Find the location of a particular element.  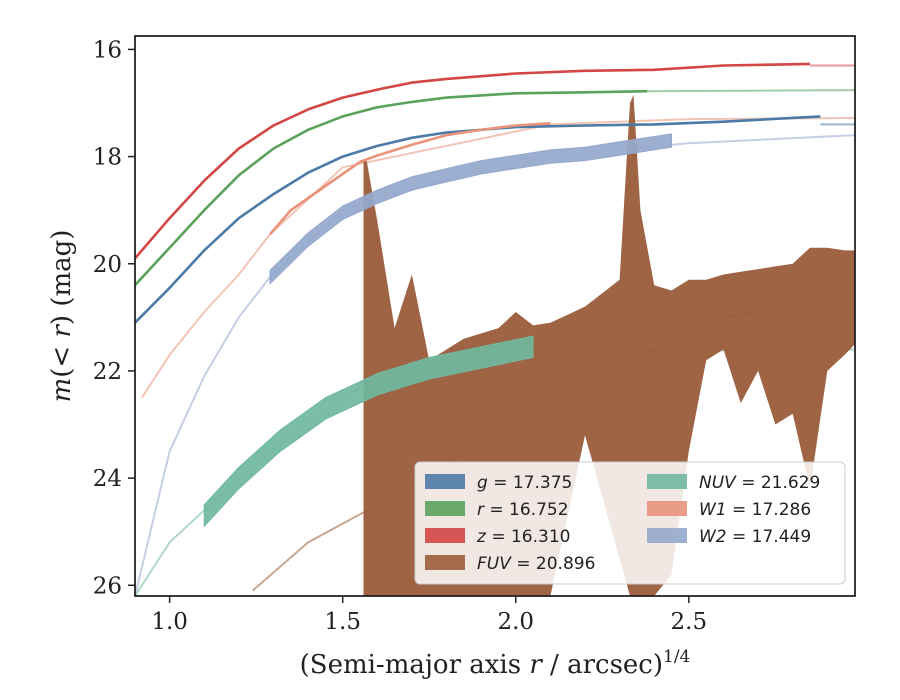

x-axis-label: (Semi-major axis r / arcsec)1/4 is located at coordinates (495, 663).